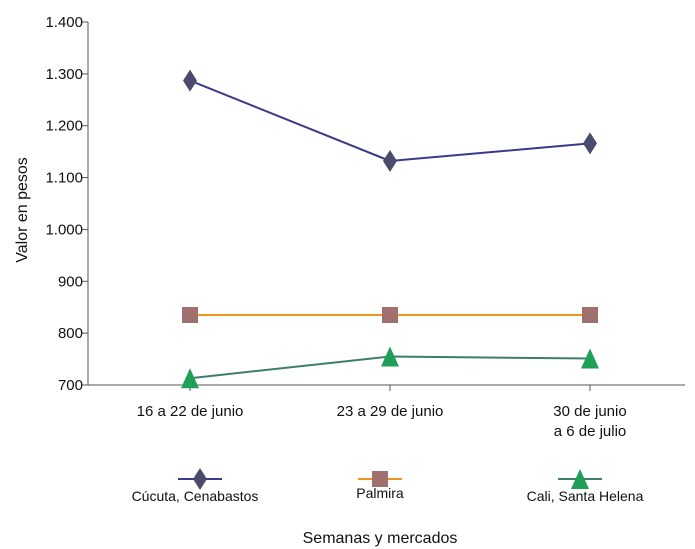 Image resolution: width=695 pixels, height=549 pixels. I want to click on y-tick-label: 1.300, so click(64, 74).